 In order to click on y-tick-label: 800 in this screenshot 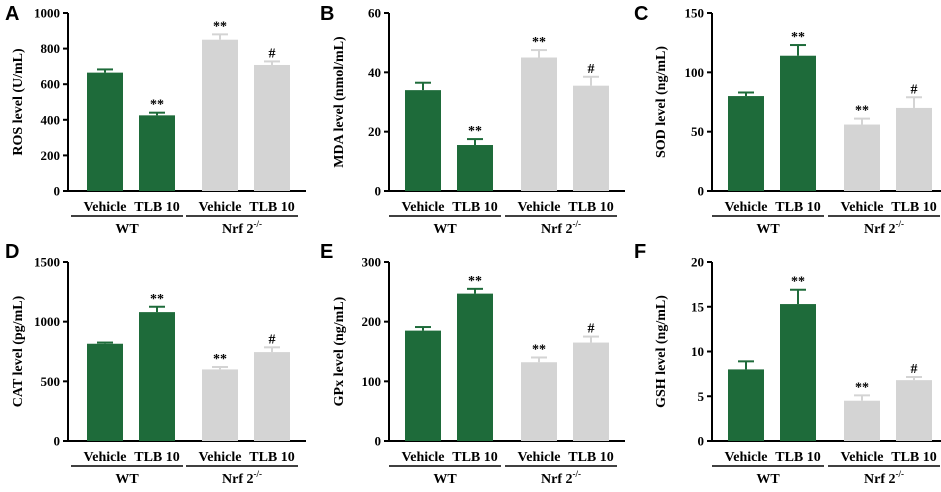, I will do `click(51, 48)`.